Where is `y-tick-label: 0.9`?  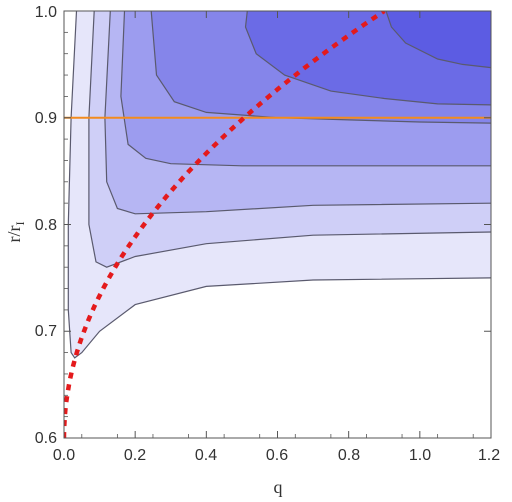
y-tick-label: 0.9 is located at coordinates (46, 118).